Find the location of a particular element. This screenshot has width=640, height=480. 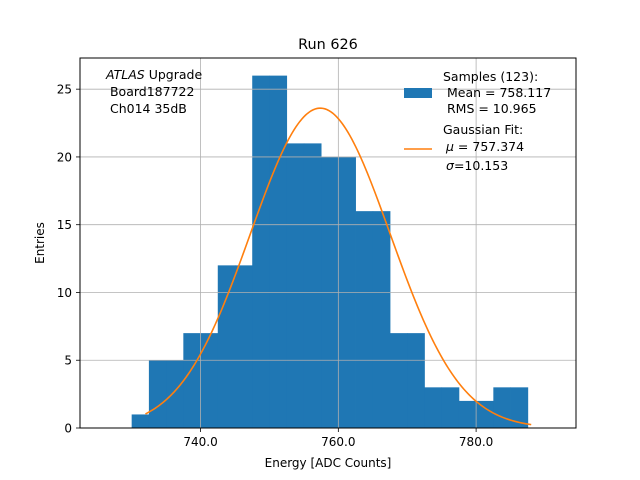

annotation-line-3: Ch014 35dB is located at coordinates (146, 108).